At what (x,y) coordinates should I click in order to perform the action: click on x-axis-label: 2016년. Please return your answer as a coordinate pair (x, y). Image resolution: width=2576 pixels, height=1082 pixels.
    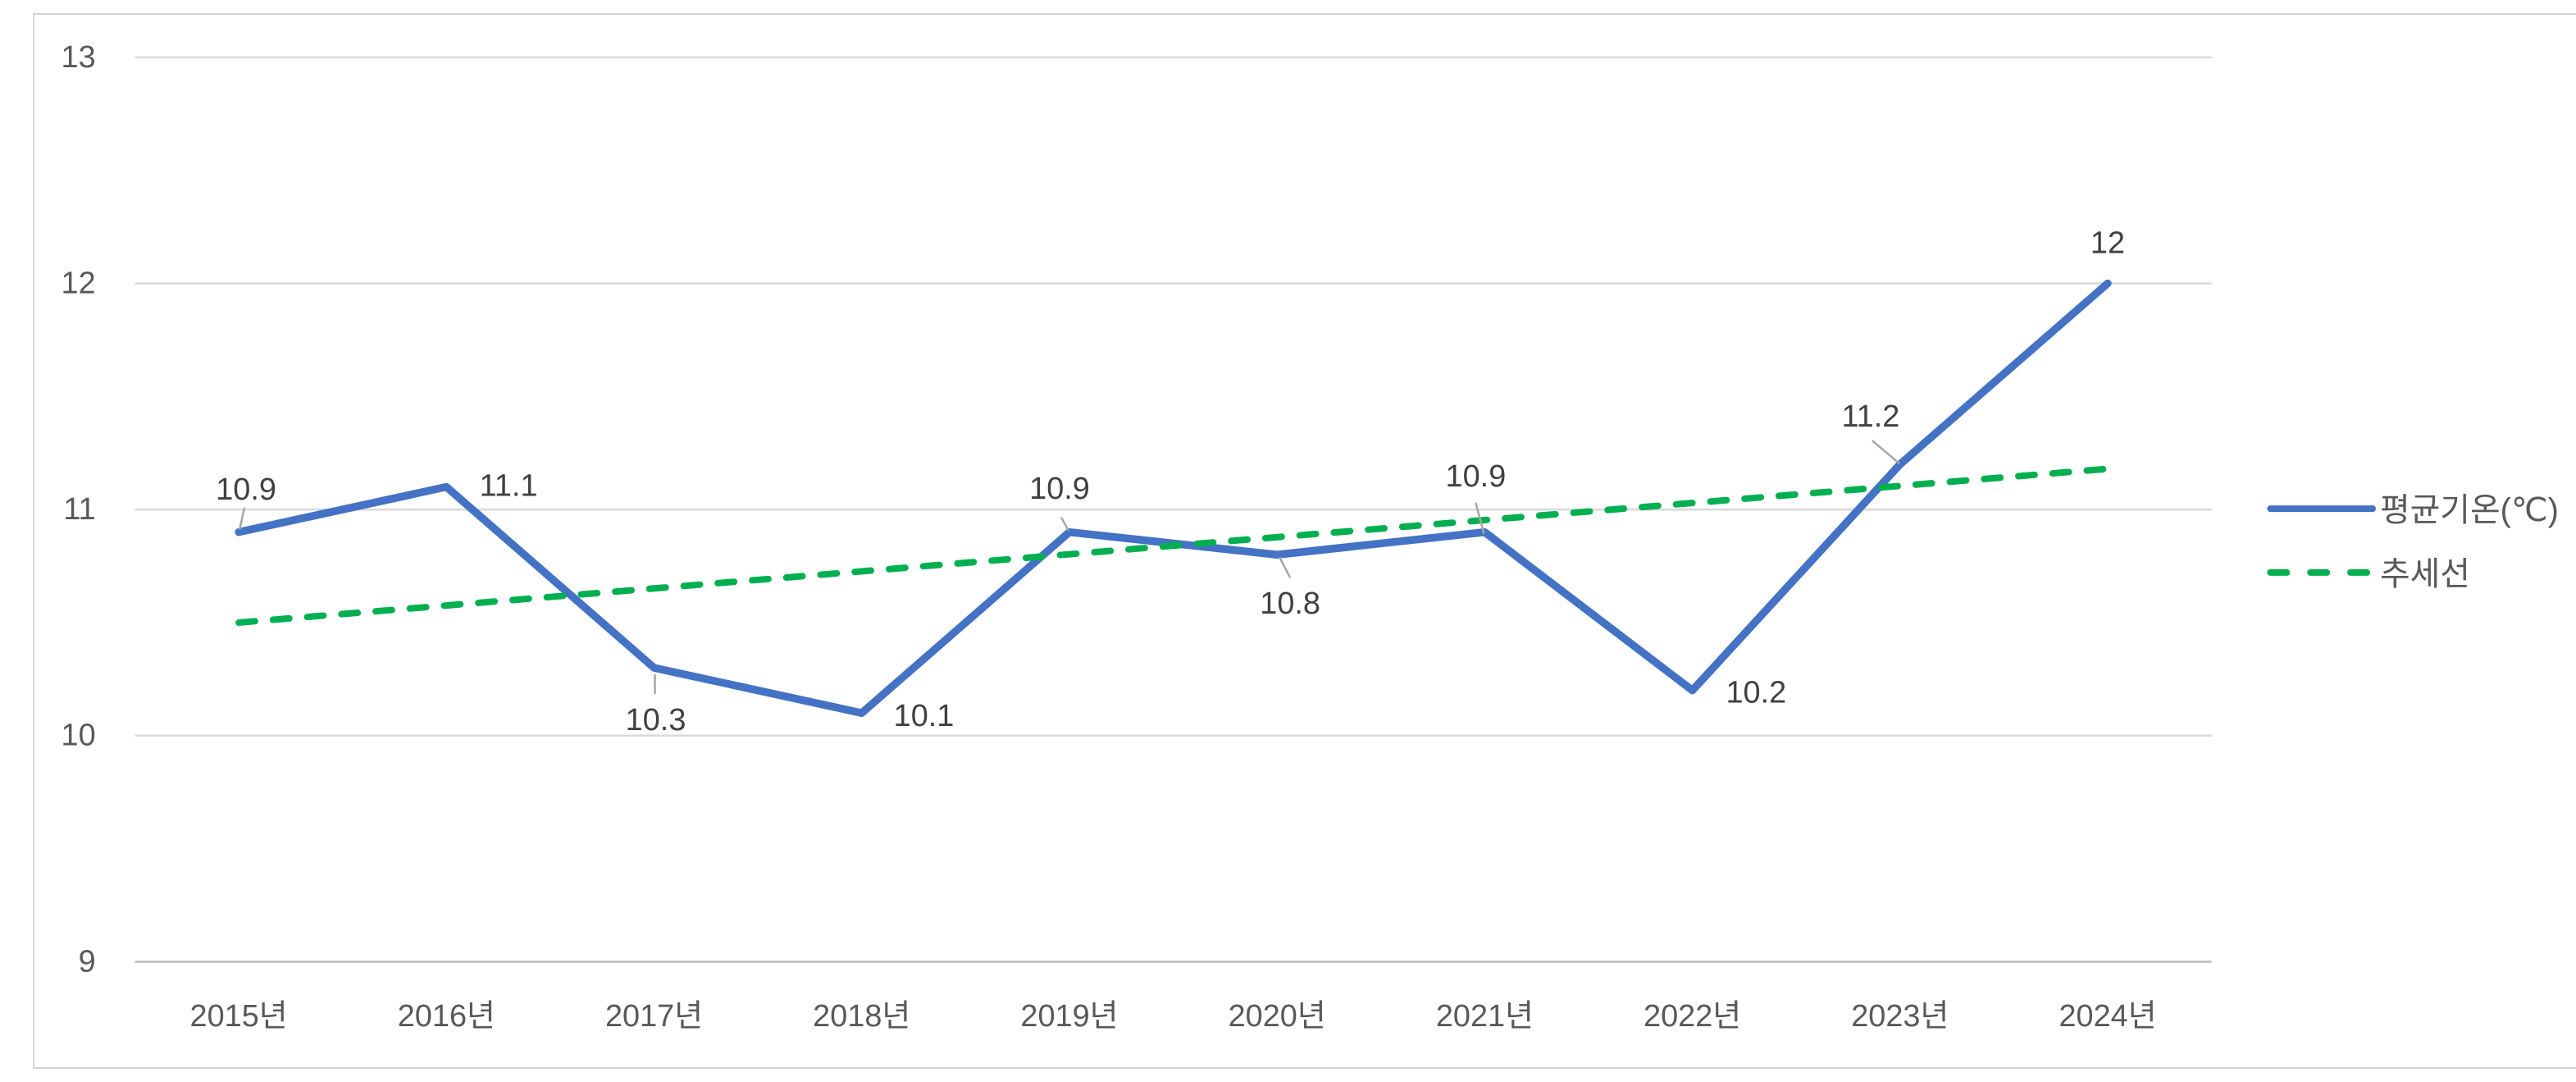
    Looking at the image, I should click on (446, 1016).